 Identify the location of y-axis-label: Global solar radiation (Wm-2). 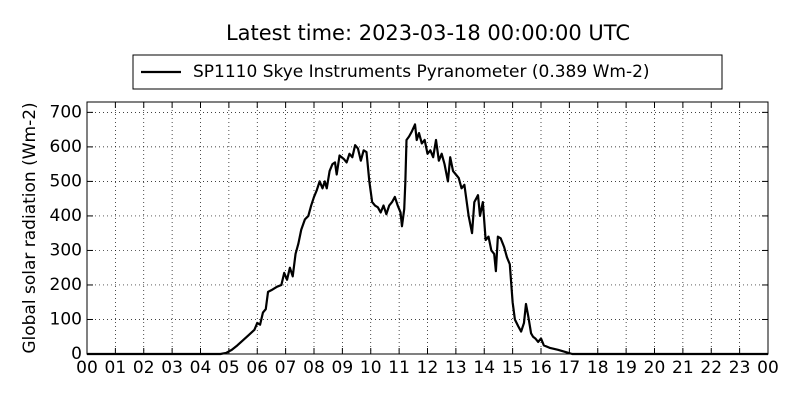
(30, 227).